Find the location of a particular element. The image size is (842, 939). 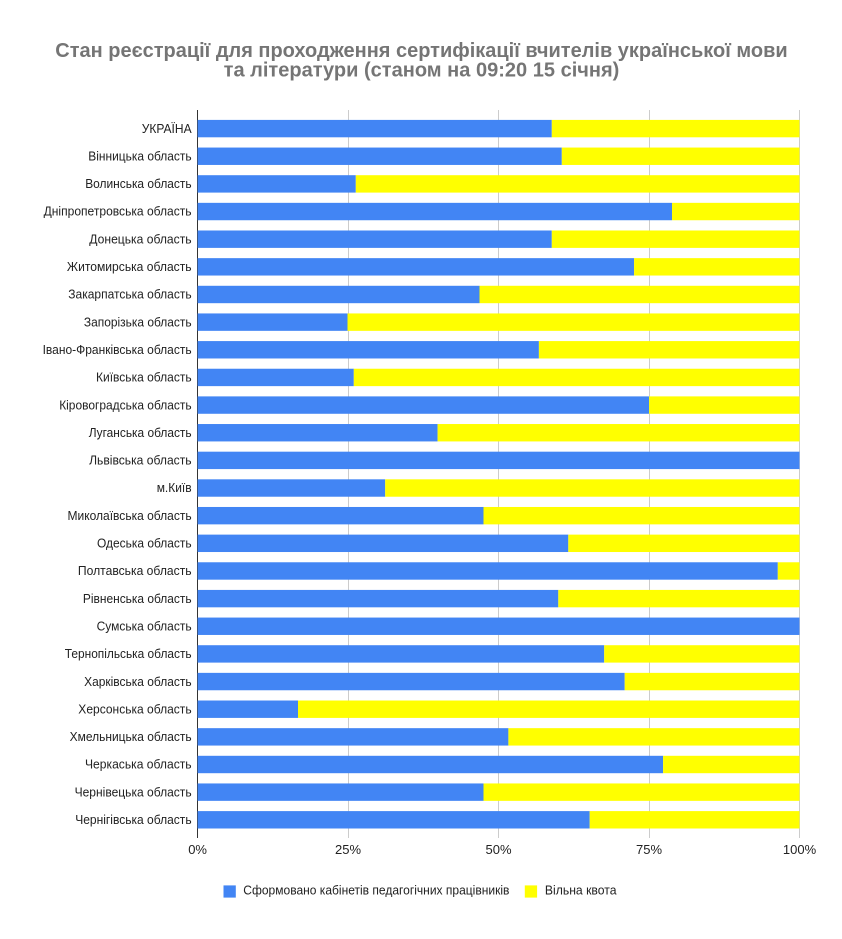

svg-text: Івано-Франківська область is located at coordinates (117, 349).